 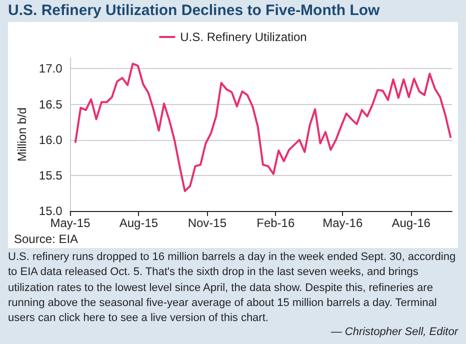 What do you see at coordinates (50, 69) in the screenshot?
I see `y-tick-label: 17.0` at bounding box center [50, 69].